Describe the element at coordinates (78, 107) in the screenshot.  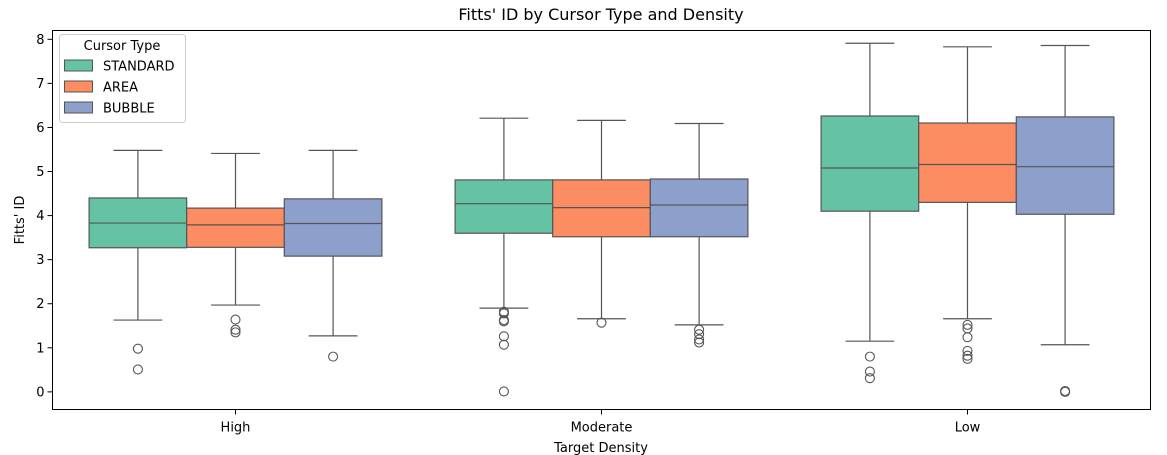
I see `legend-swatch-bubble` at that location.